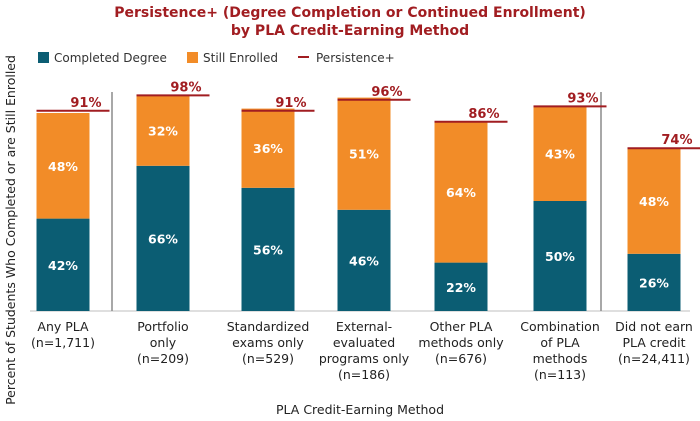 The image size is (700, 421). I want to click on data-label-completed: 26%, so click(654, 282).